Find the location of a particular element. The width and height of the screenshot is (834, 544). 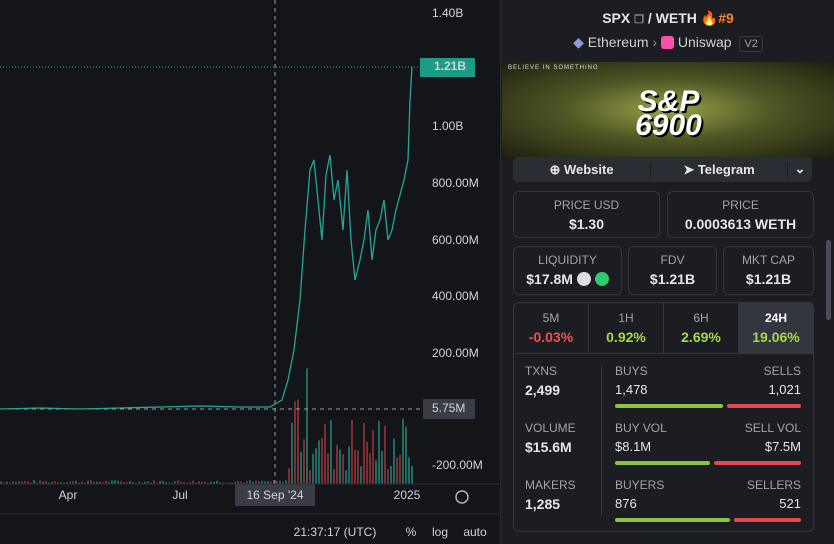

price-axis-label: 1.00B is located at coordinates (447, 126).